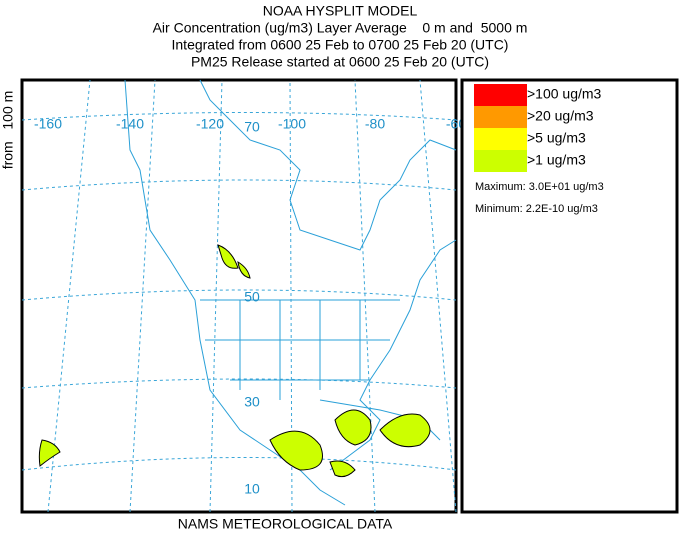 Image resolution: width=679 pixels, height=533 pixels. I want to click on lat-label: 30, so click(252, 402).